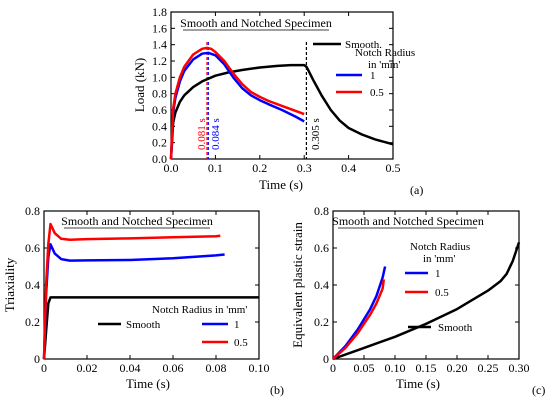 This screenshot has height=402, width=550. Describe the element at coordinates (159, 159) in the screenshot. I see `panel-a-ytick-label: 0.0` at that location.